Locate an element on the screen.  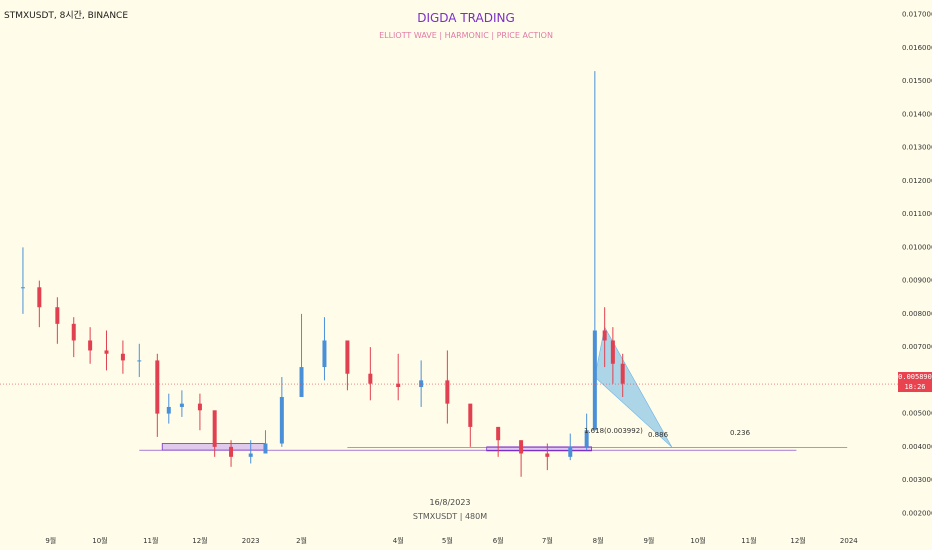
x-tick-label: 7월 is located at coordinates (547, 540).